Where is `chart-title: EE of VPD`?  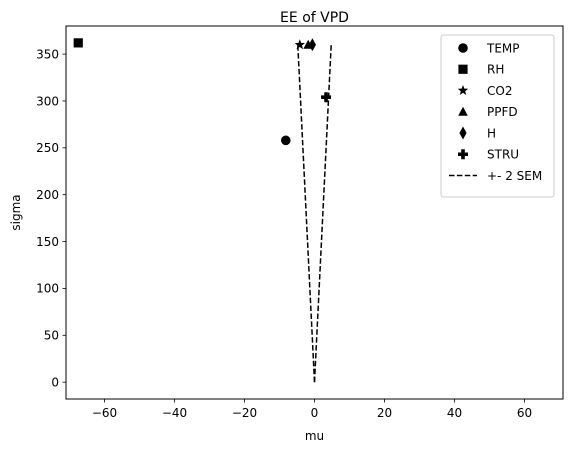 chart-title: EE of VPD is located at coordinates (314, 18).